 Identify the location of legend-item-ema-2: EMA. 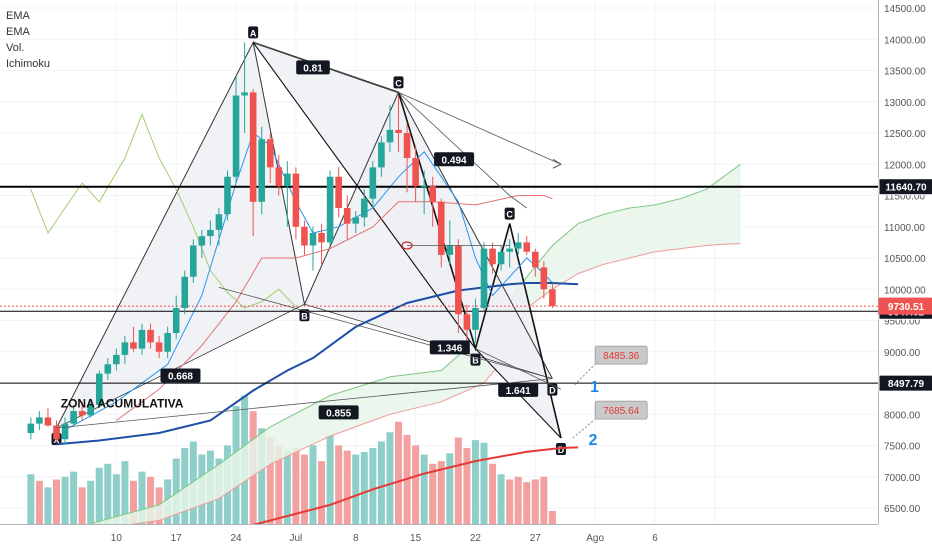
(18, 32).